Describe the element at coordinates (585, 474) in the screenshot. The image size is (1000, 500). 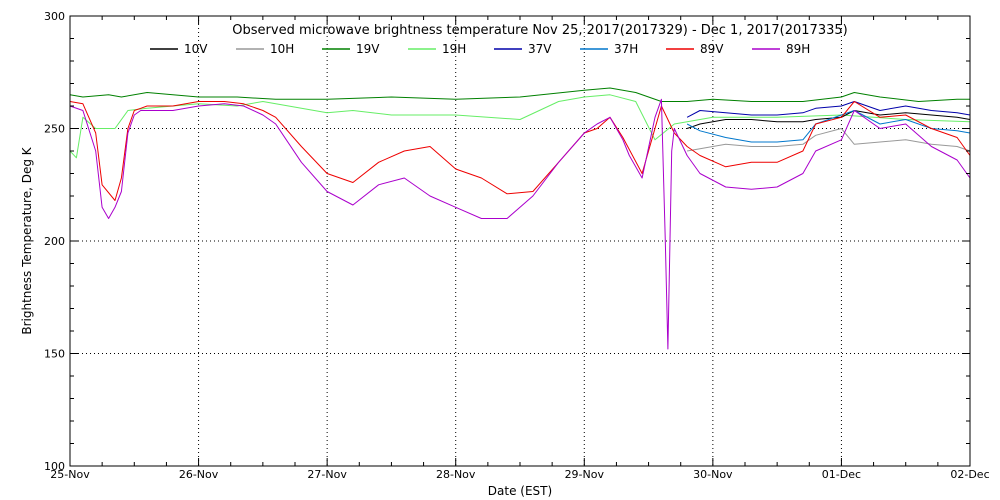
I see `x-tick-label: 29-Nov` at that location.